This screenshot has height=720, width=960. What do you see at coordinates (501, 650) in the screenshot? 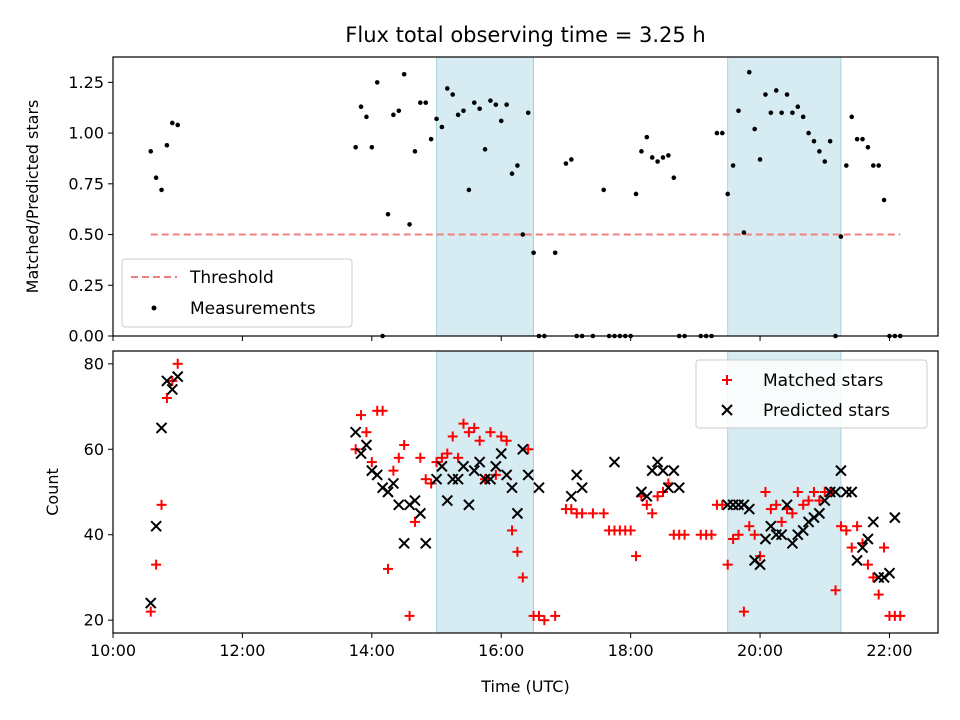
I see `x-tick-label: 16:00` at bounding box center [501, 650].